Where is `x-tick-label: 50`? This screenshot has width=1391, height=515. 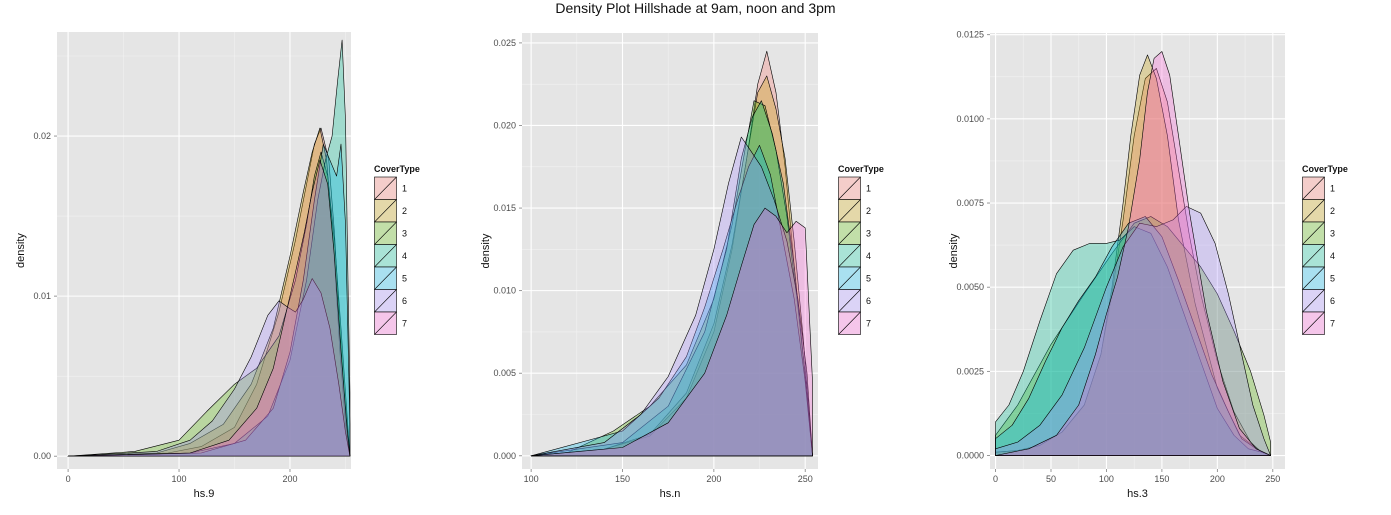
x-tick-label: 50 is located at coordinates (1051, 479).